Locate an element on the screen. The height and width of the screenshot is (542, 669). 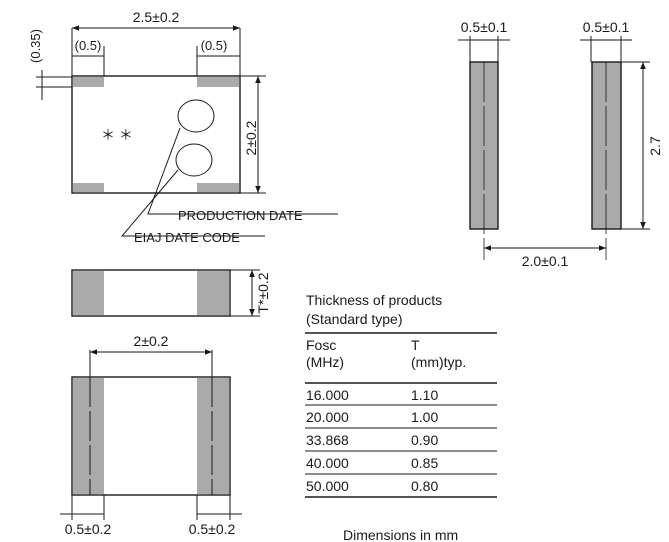
table-cell-fosc: 16.000 is located at coordinates (327, 395).